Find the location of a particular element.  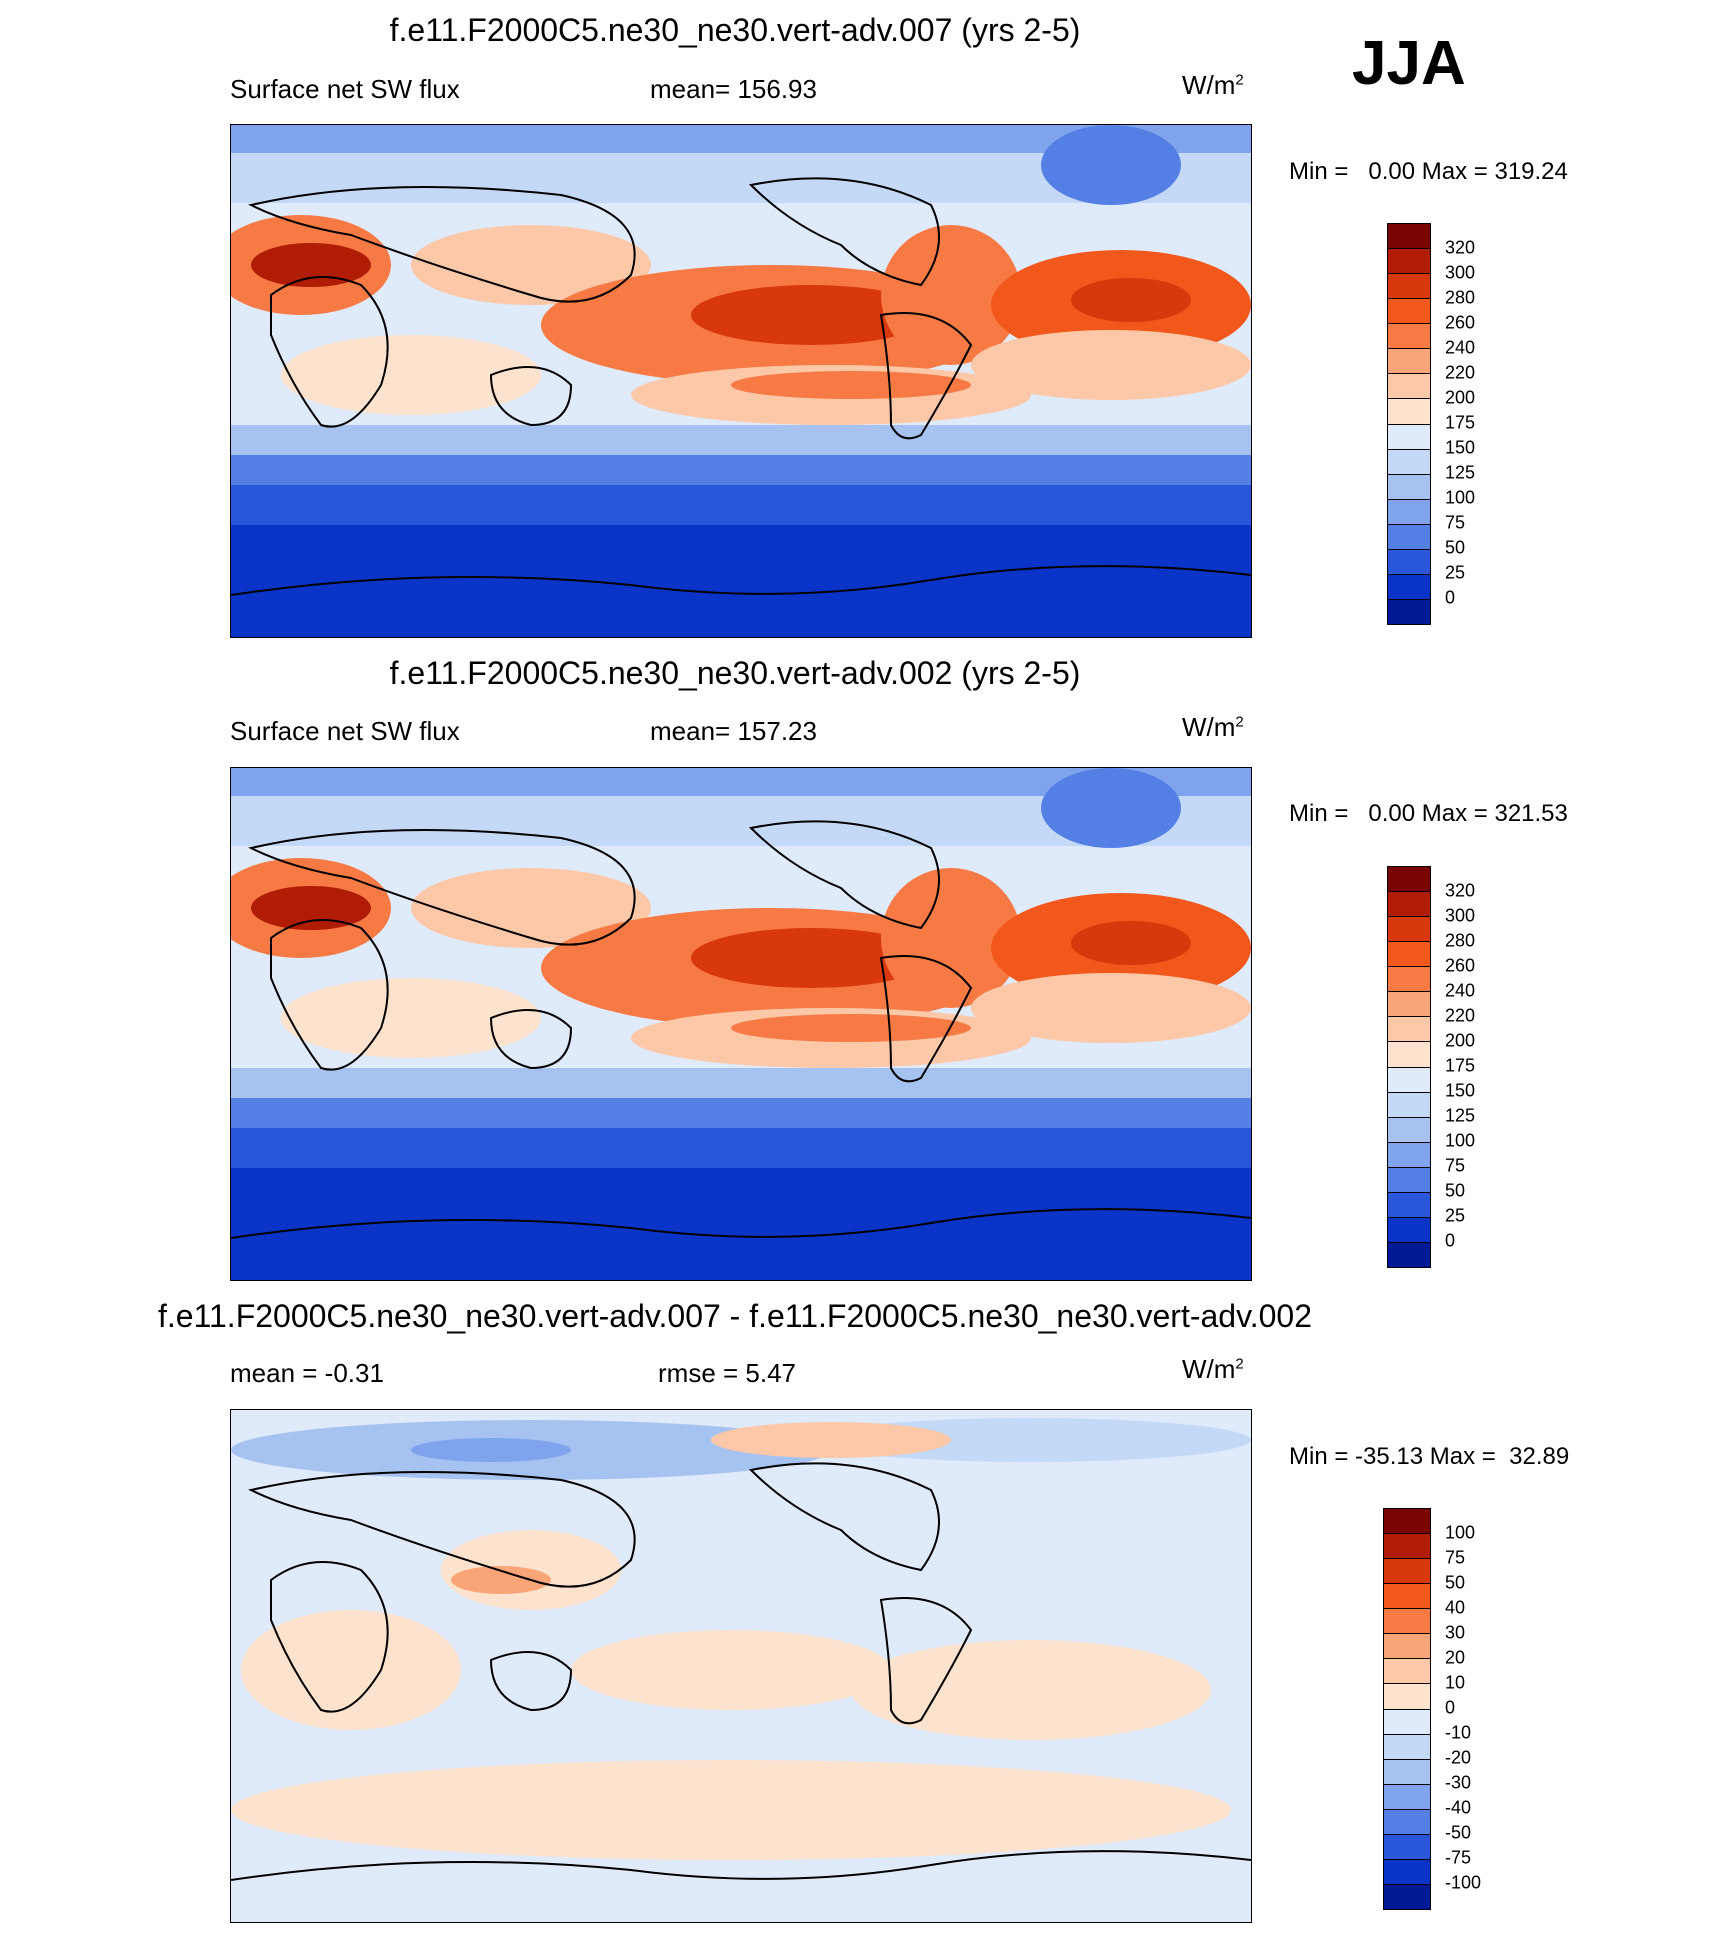

colorbar-tick-label: 150 is located at coordinates (1460, 447).